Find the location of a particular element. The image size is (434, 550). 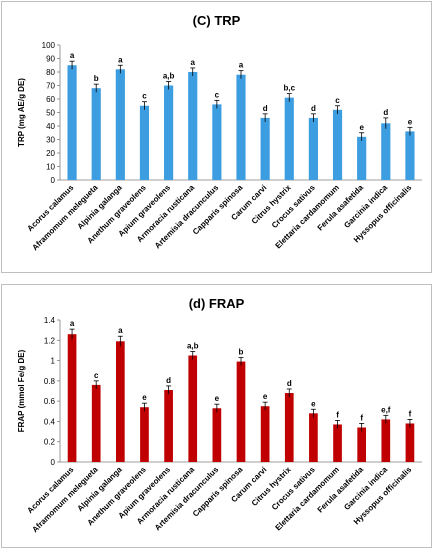

y-tick-label: 0.8 is located at coordinates (50, 381).